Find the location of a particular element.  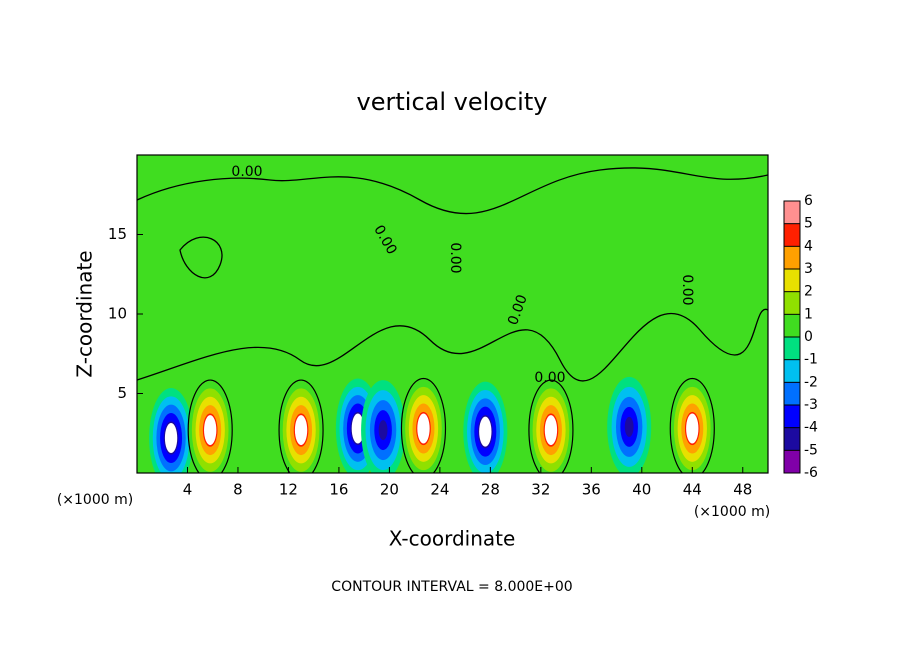

x-tick-label: 12 is located at coordinates (288, 490).